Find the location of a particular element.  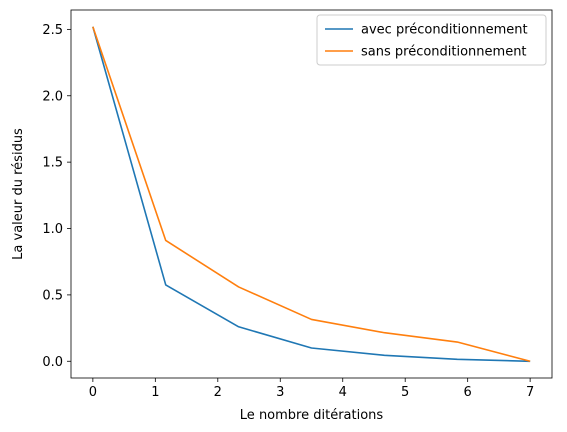

y-axis: 0.0 0.5 1.0 1.5 2.0 2.5 is located at coordinates (56, 196).